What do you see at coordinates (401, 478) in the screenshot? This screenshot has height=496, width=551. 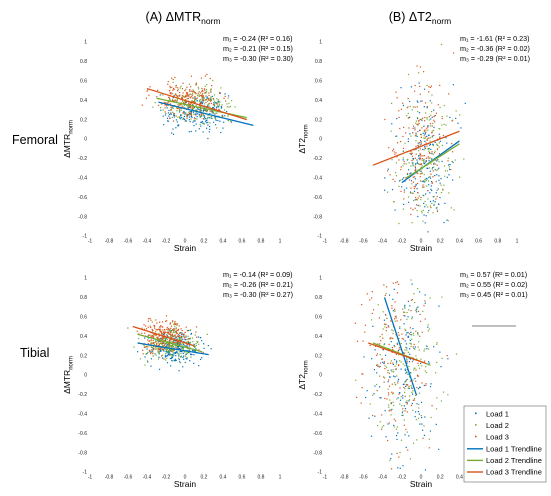 I see `x-tick-label: -0.2` at bounding box center [401, 478].